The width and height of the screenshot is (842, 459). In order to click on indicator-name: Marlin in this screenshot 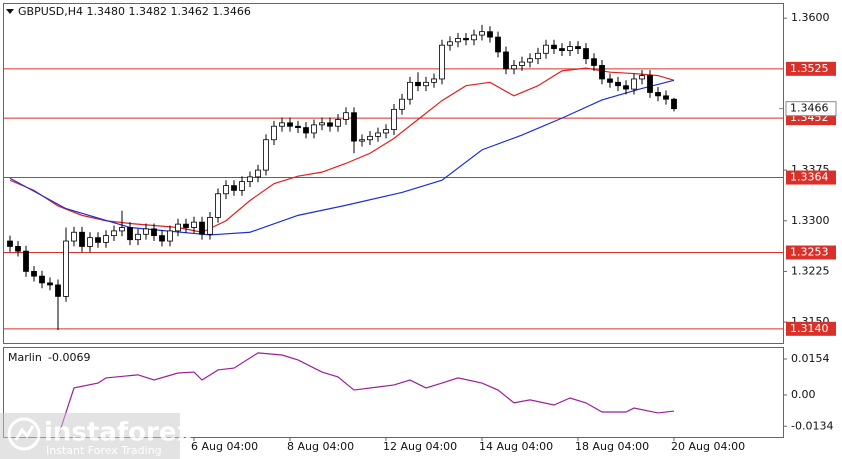, I will do `click(25, 357)`.